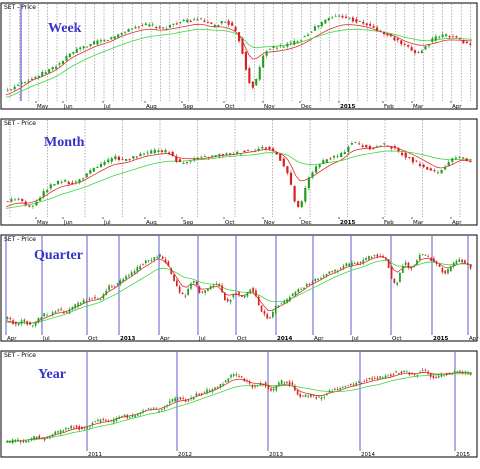 The width and height of the screenshot is (480, 469). Describe the element at coordinates (52, 374) in the screenshot. I see `year-period-label: Year` at that location.